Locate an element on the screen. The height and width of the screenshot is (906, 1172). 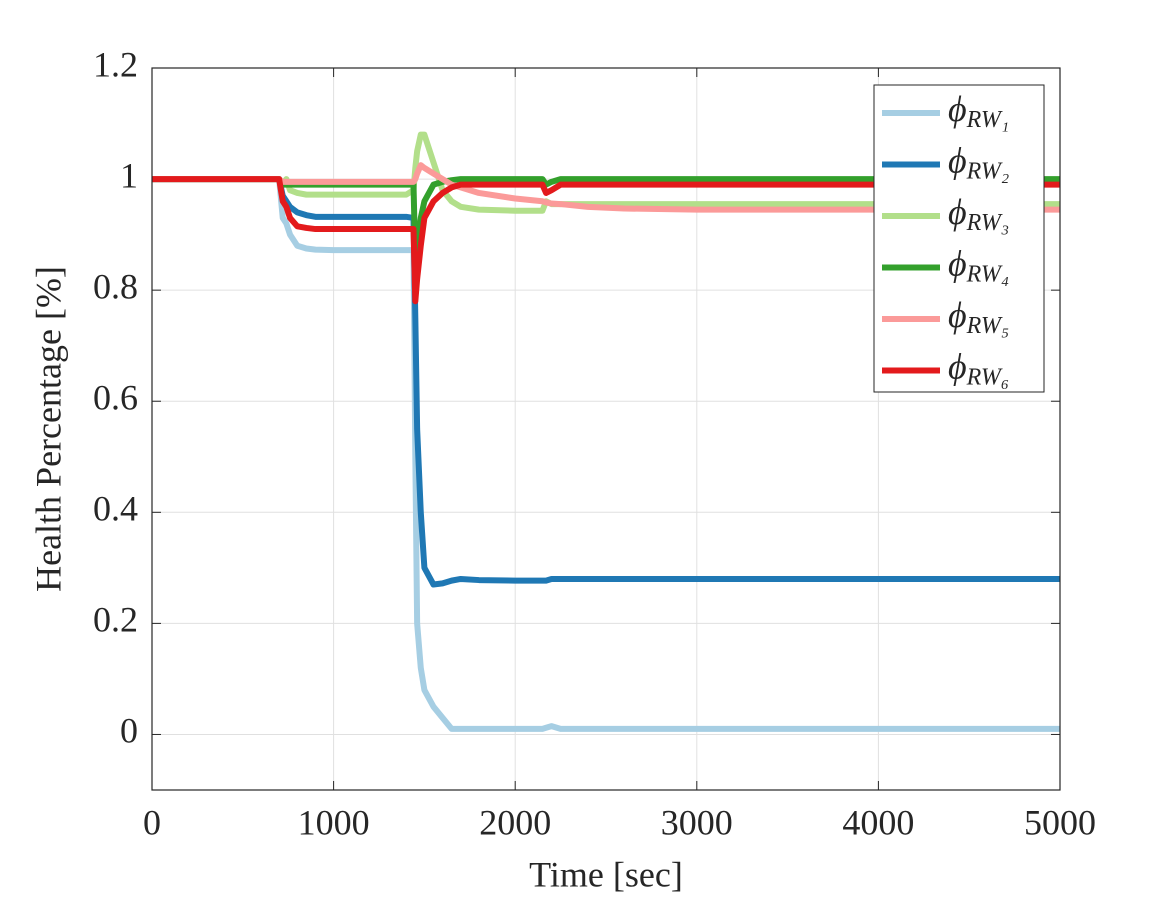
y-axis-label: Health Percentage [%] is located at coordinates (48, 429).